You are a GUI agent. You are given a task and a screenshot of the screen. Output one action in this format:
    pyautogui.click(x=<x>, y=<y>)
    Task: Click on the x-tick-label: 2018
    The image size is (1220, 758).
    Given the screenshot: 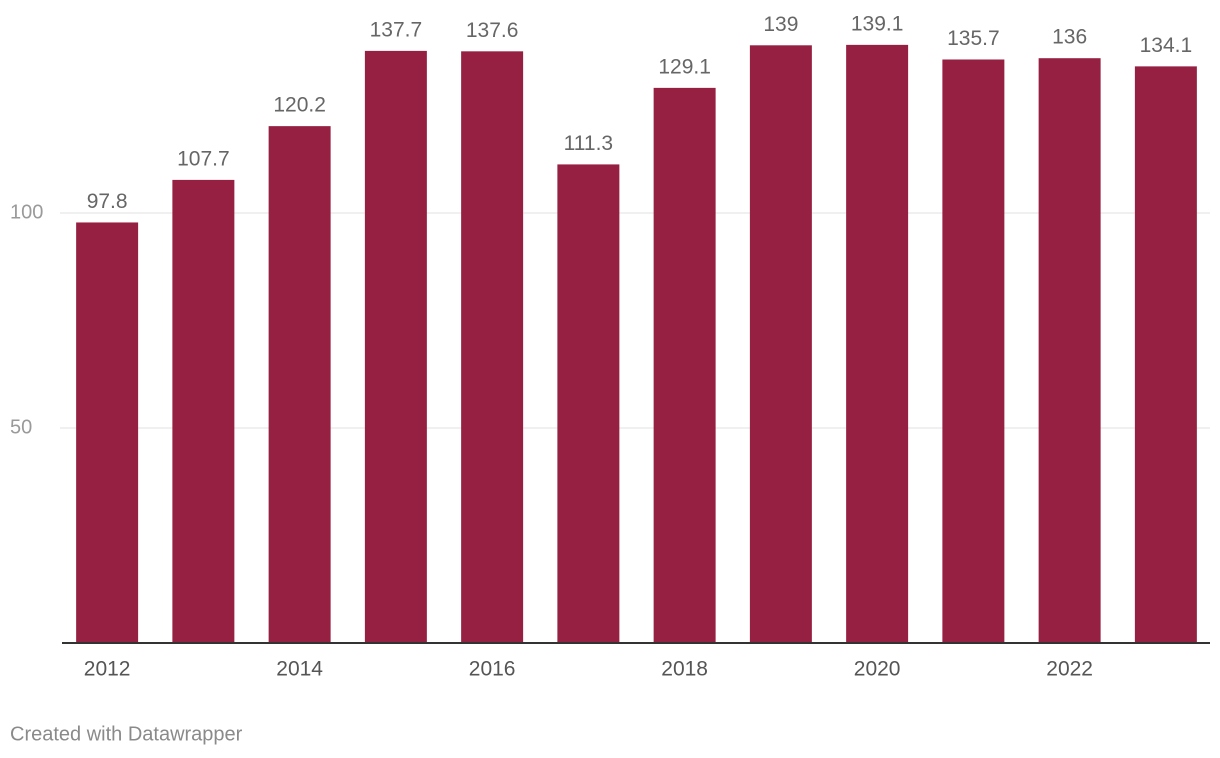 What is the action you would take?
    pyautogui.click(x=684, y=669)
    